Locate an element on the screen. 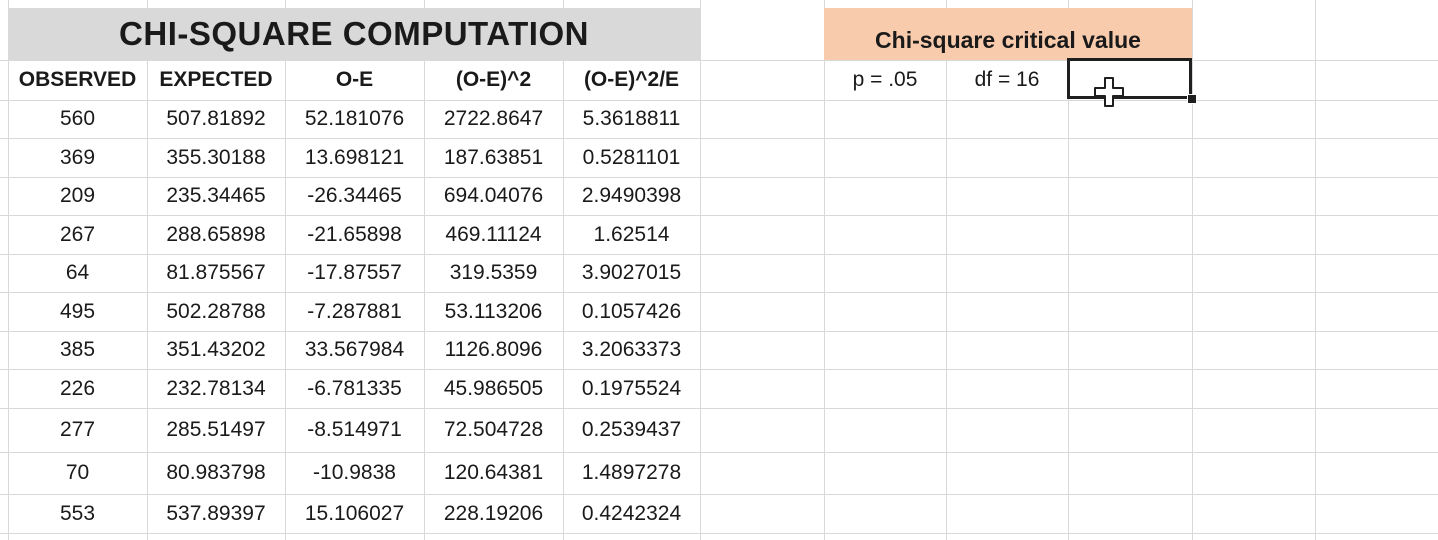 This screenshot has height=540, width=1438. header-o-minus-e-squared: (O-E)^2 is located at coordinates (493, 79).